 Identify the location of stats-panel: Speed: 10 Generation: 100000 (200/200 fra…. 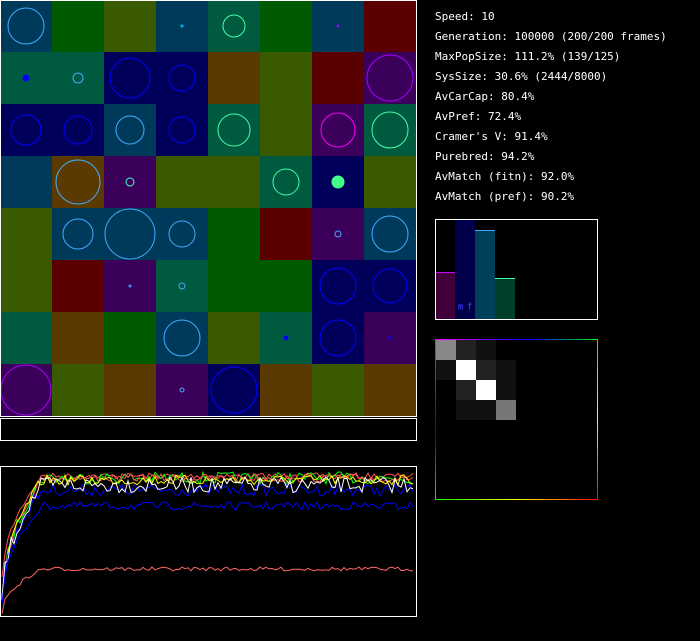
(551, 106).